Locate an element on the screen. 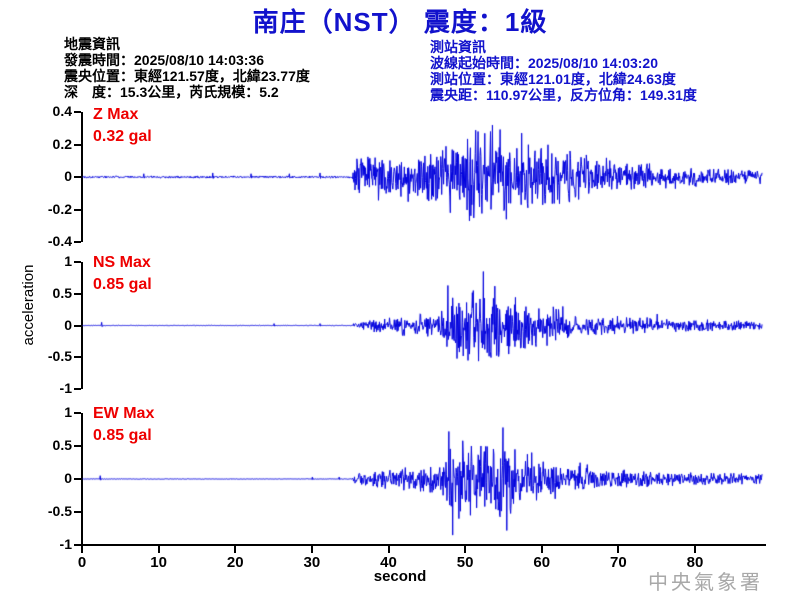  page-title: 南庄（NST） 震度：1級 is located at coordinates (400, 22).